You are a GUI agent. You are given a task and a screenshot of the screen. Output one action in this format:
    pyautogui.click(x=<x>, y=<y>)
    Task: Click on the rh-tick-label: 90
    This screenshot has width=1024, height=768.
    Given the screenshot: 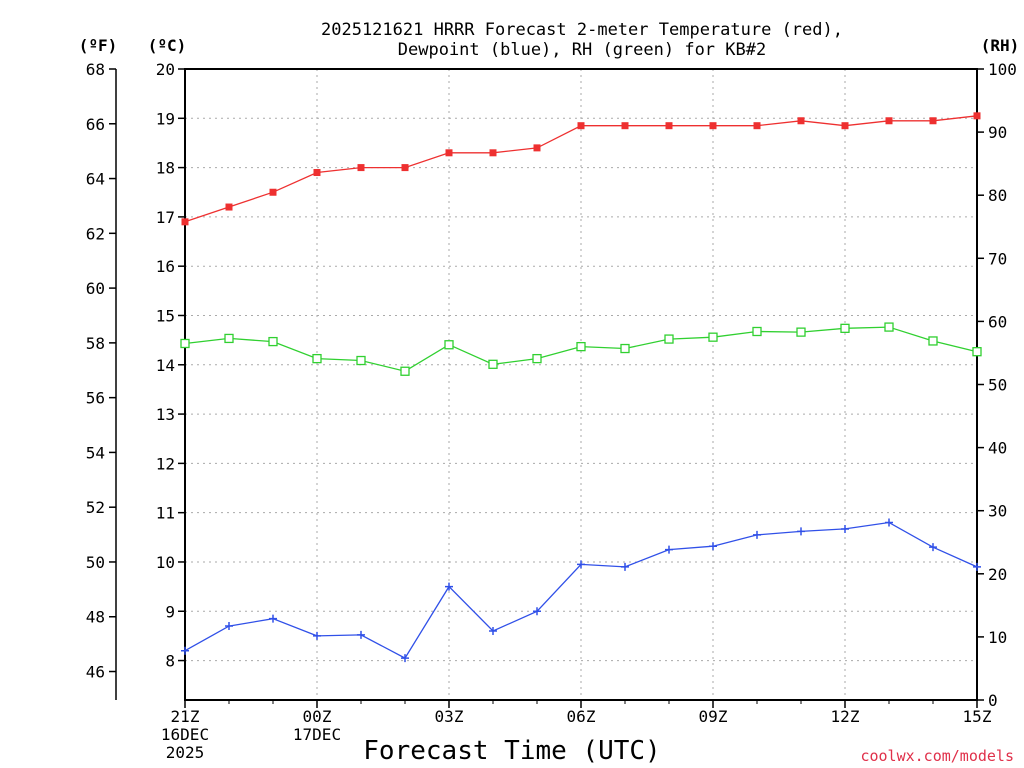 What is the action you would take?
    pyautogui.click(x=997, y=132)
    